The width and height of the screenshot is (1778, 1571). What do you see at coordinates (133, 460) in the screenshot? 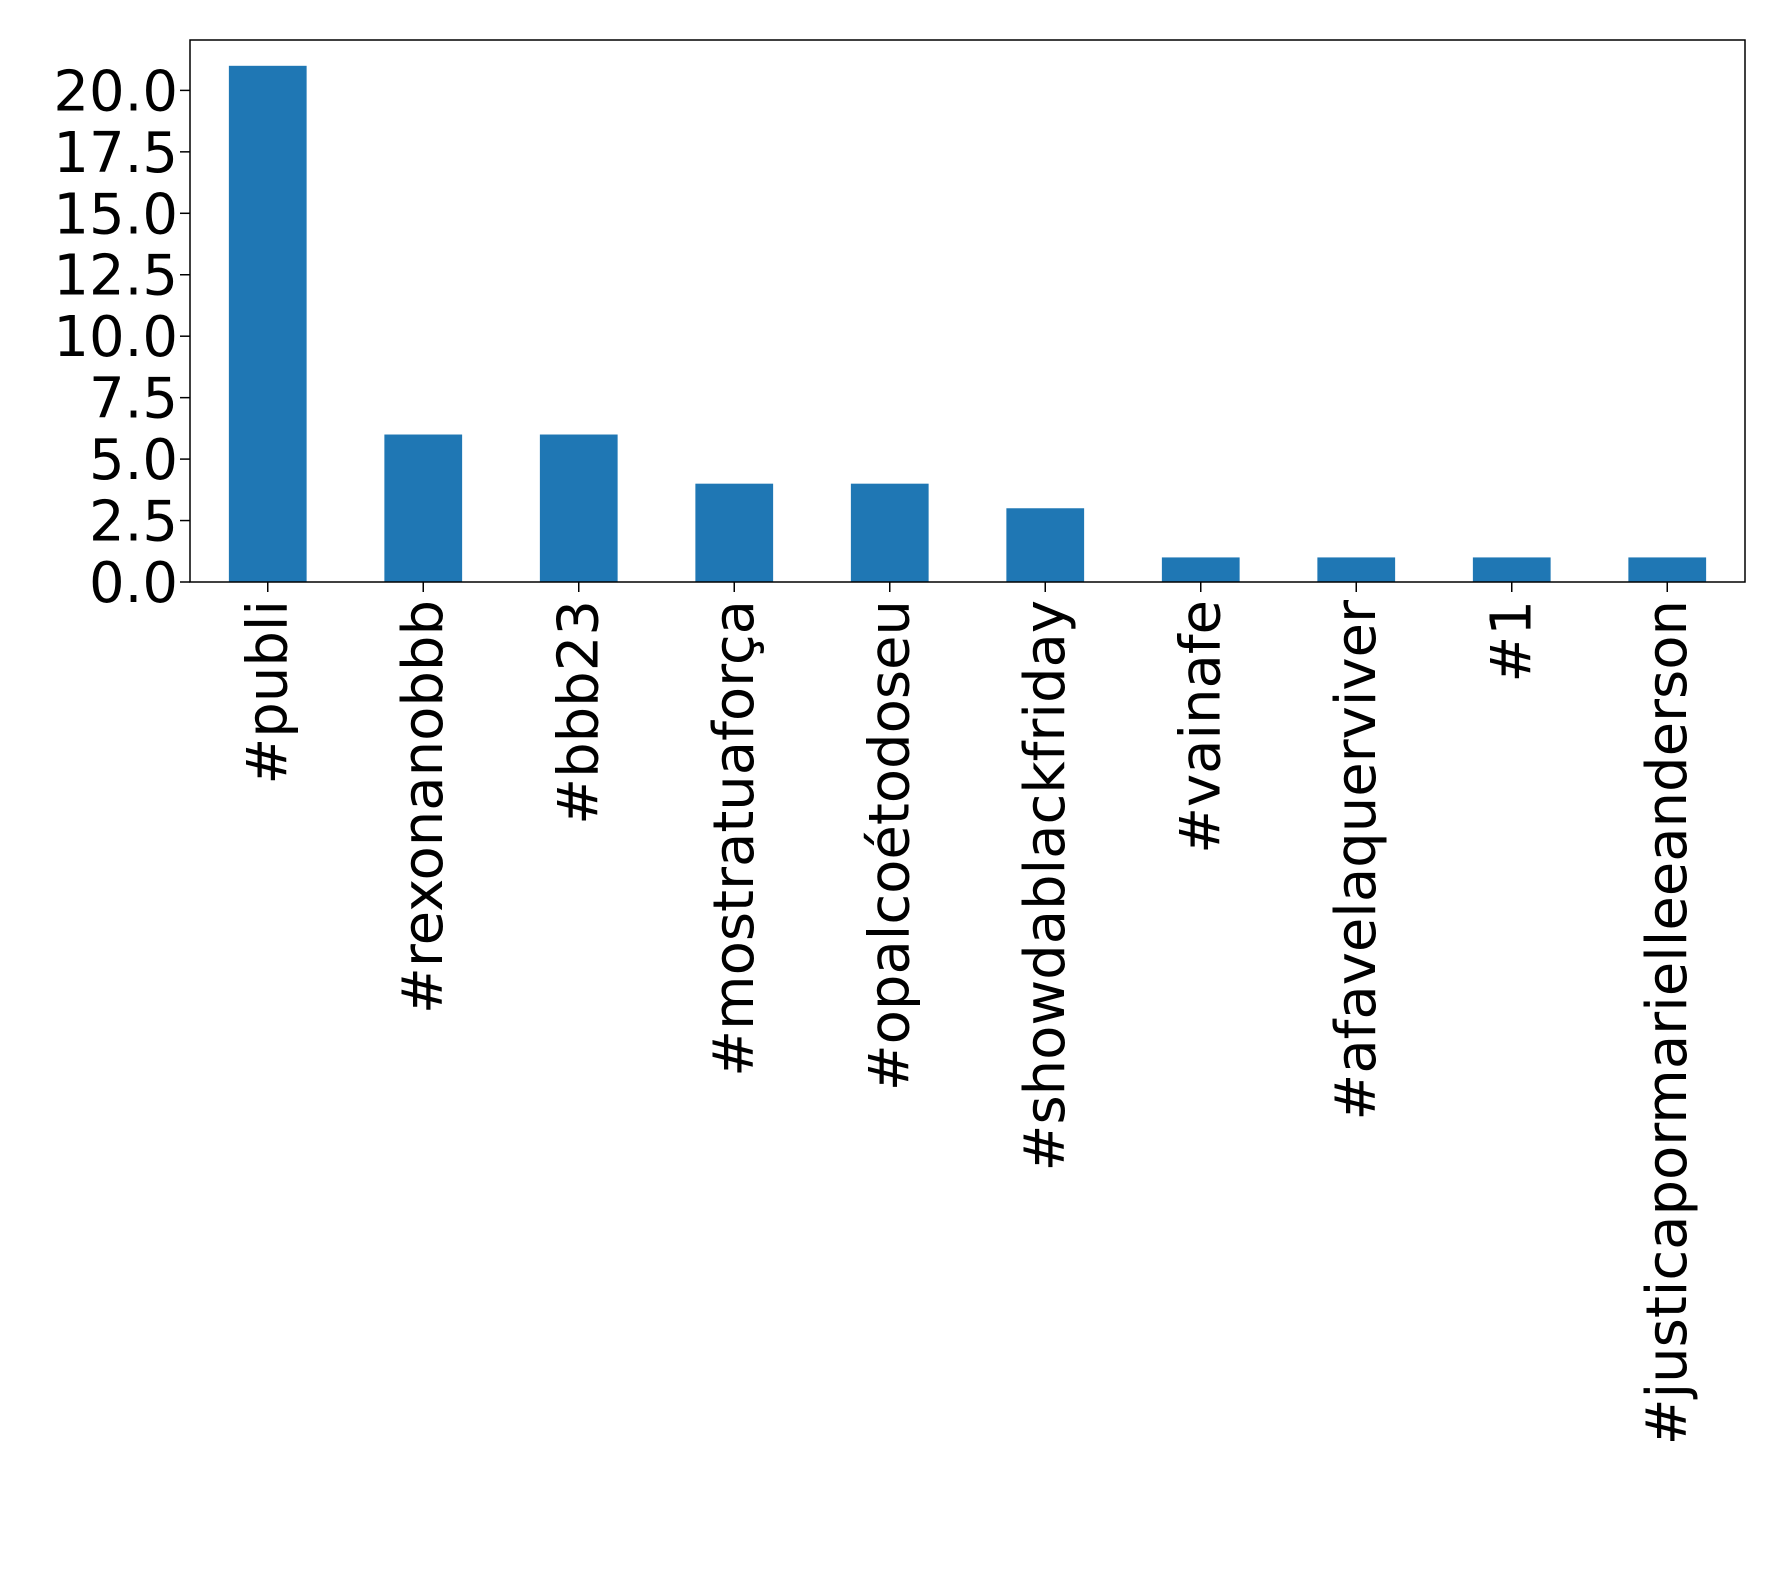
I see `y-tick-label: 5.0` at bounding box center [133, 460].